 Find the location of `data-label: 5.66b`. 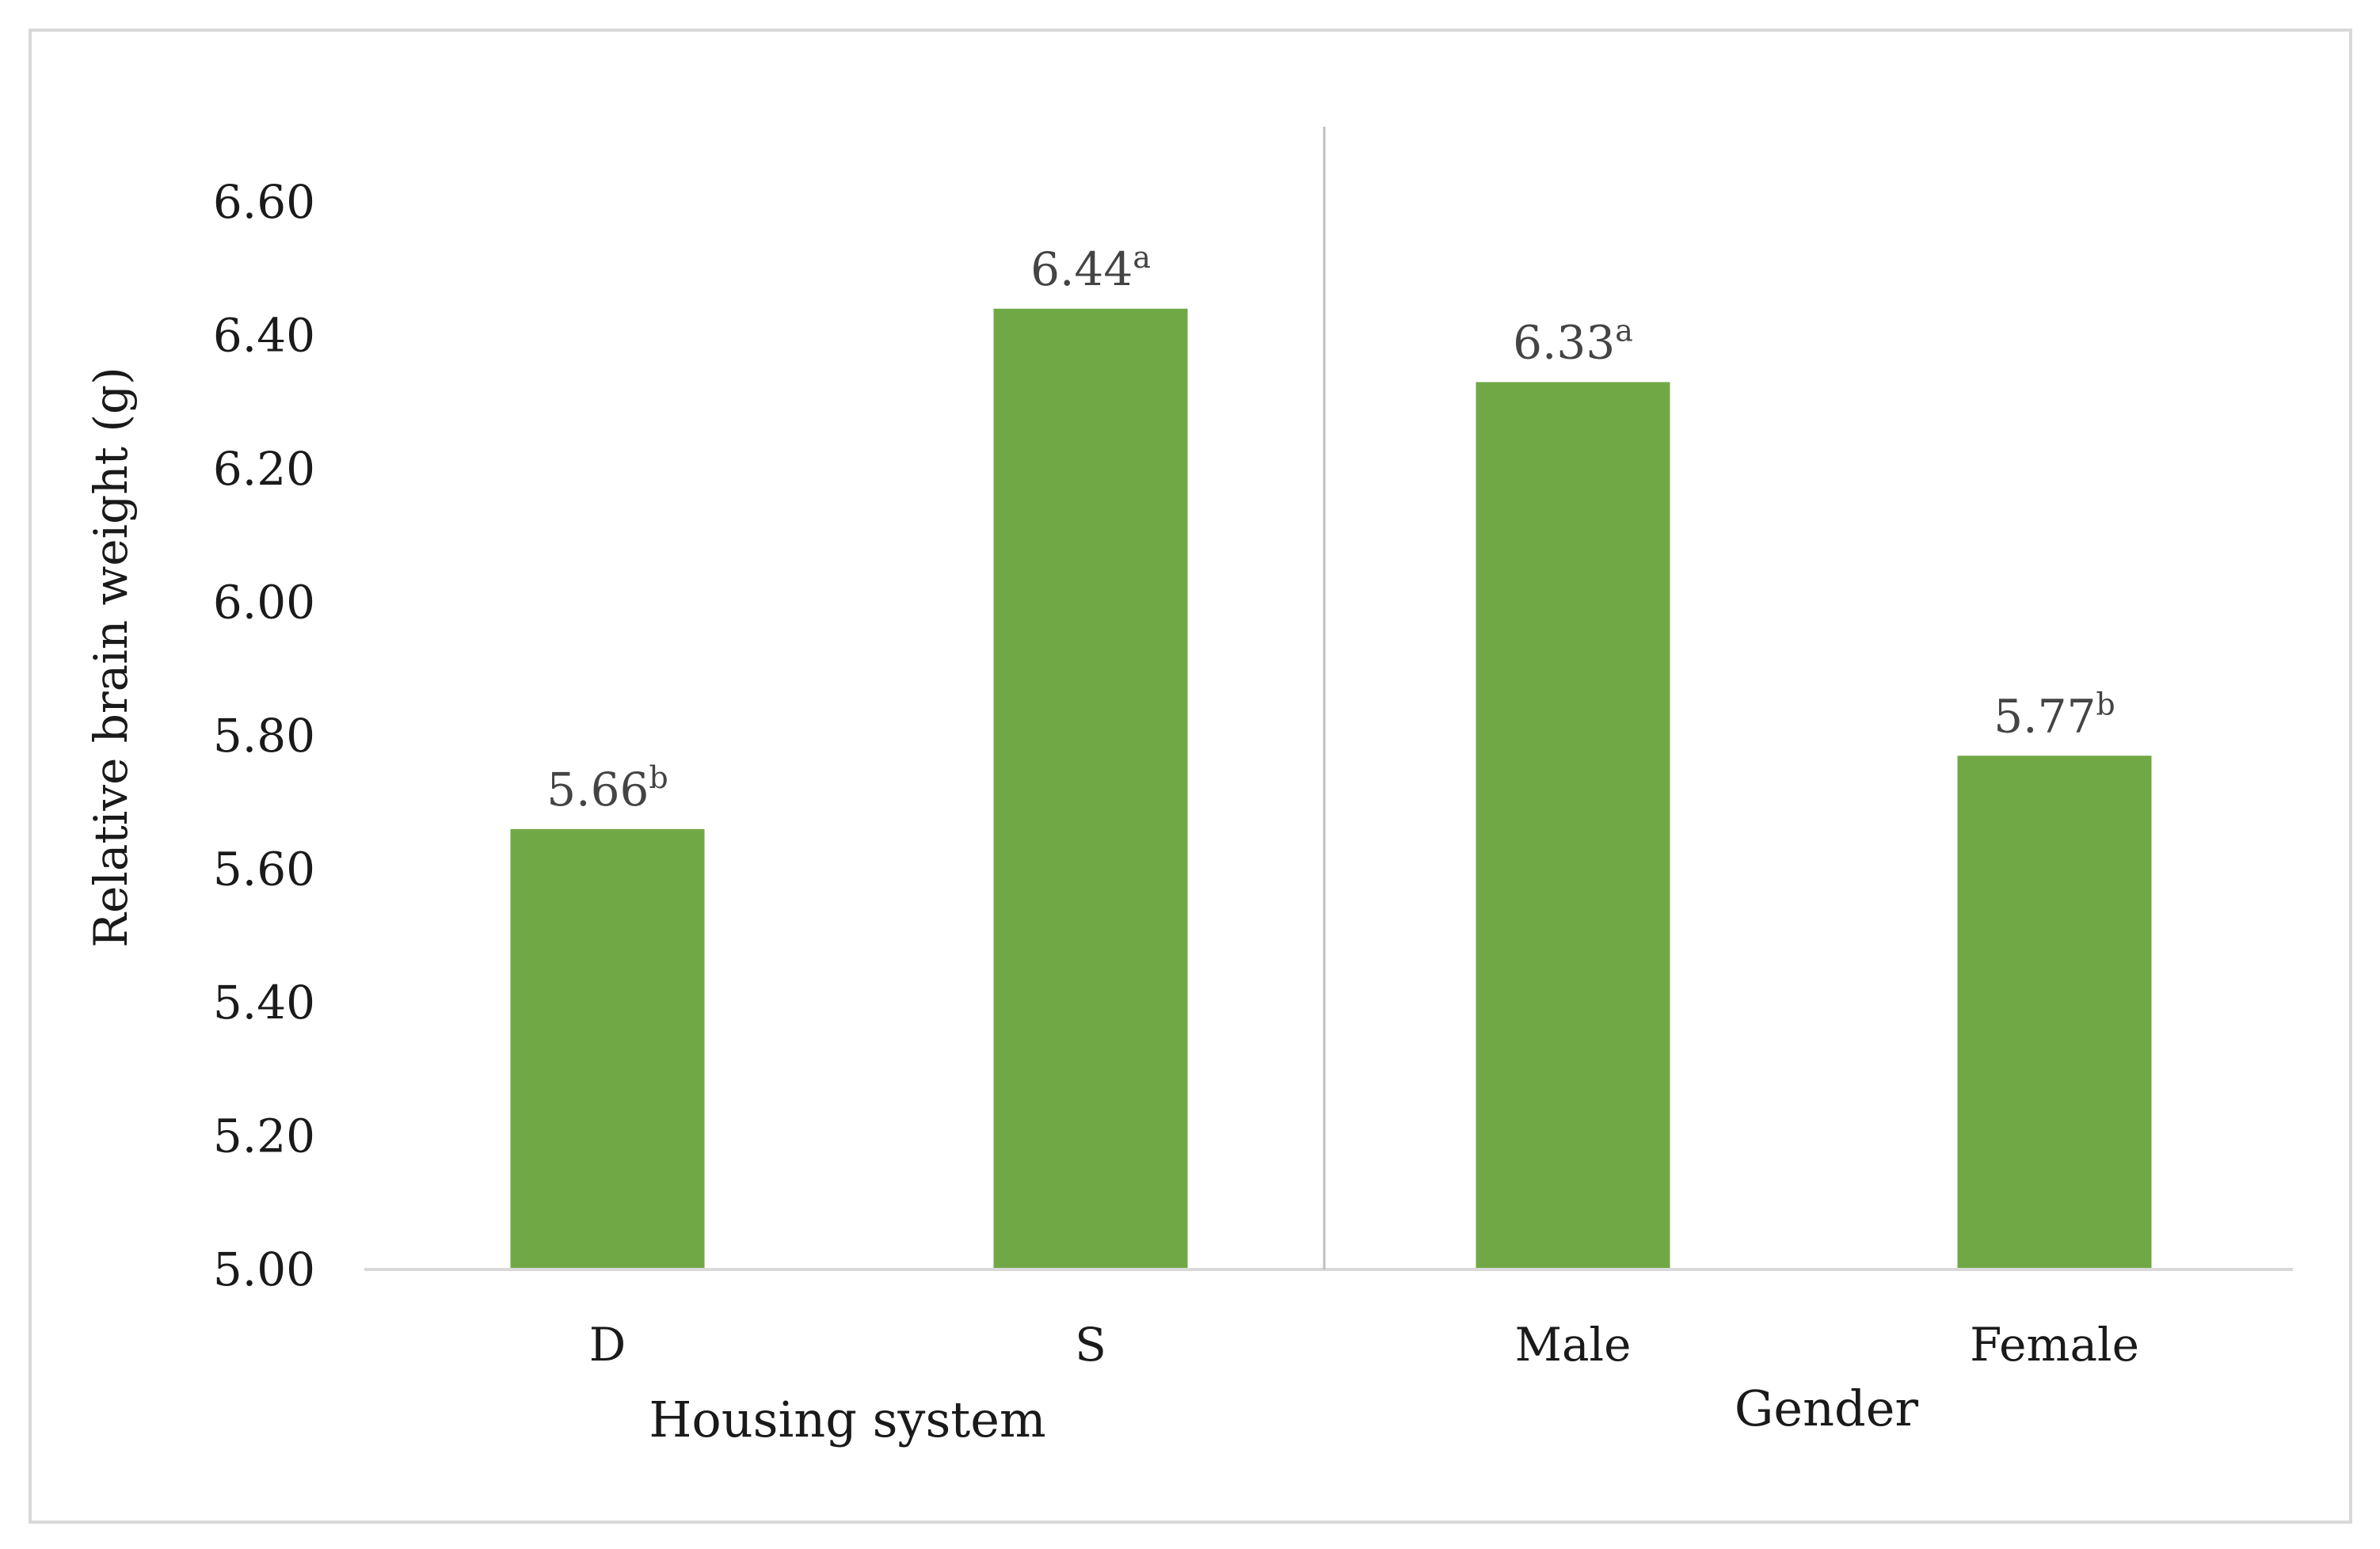

data-label: 5.66b is located at coordinates (607, 788).